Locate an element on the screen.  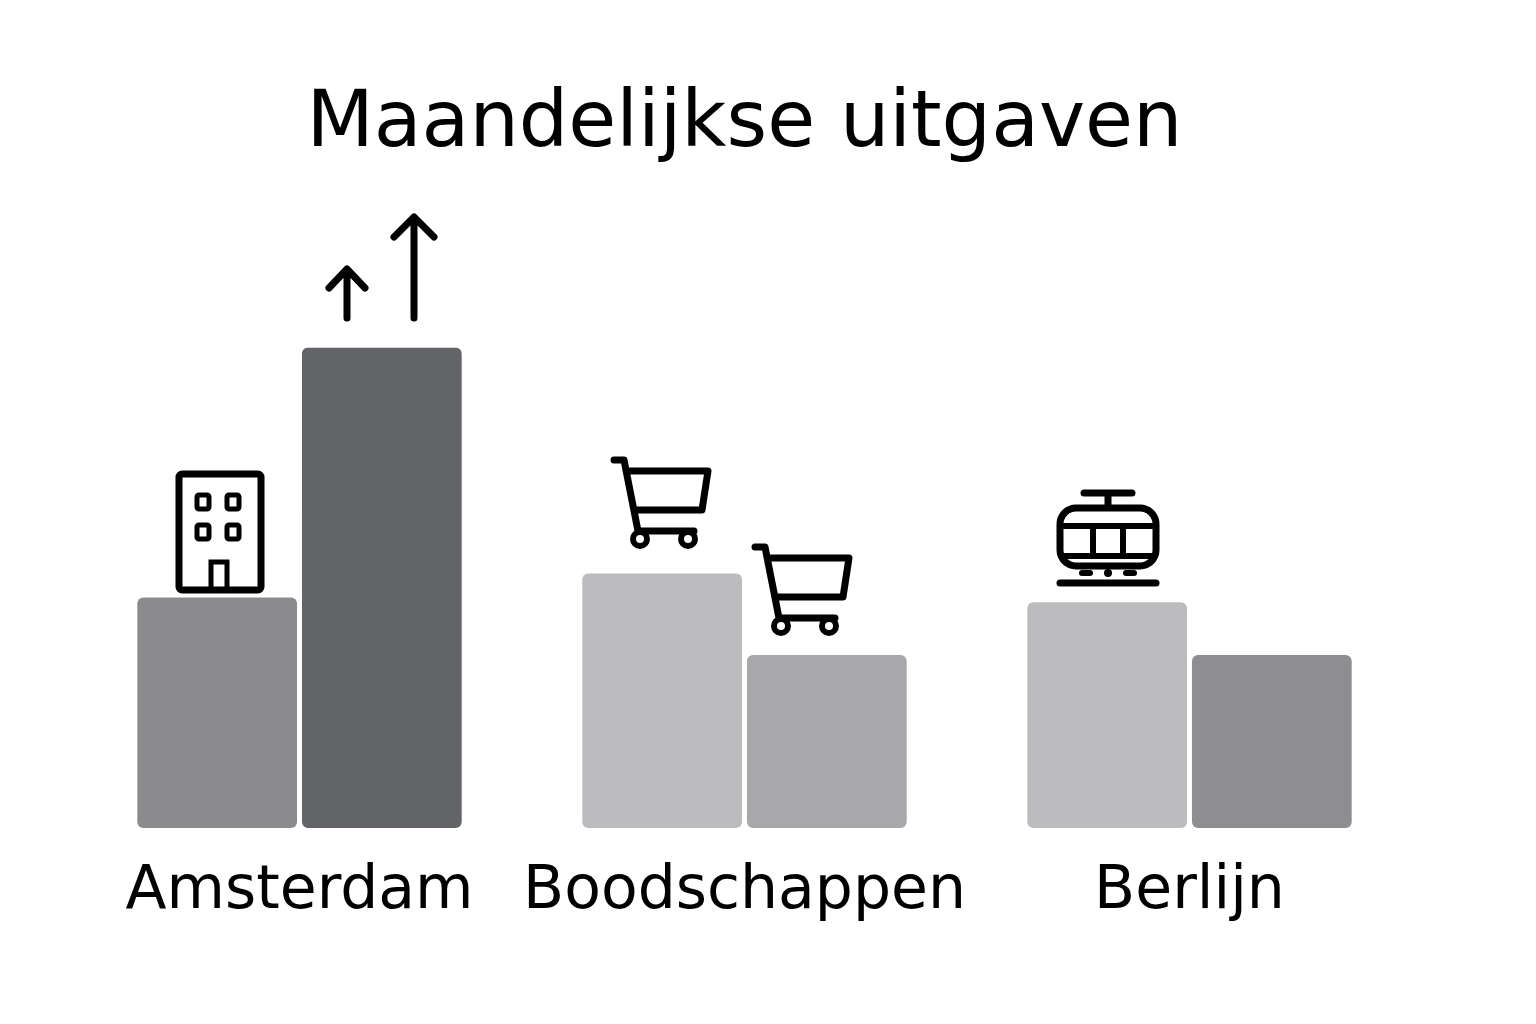
x-tick-label: Boodschappen is located at coordinates (744, 886).